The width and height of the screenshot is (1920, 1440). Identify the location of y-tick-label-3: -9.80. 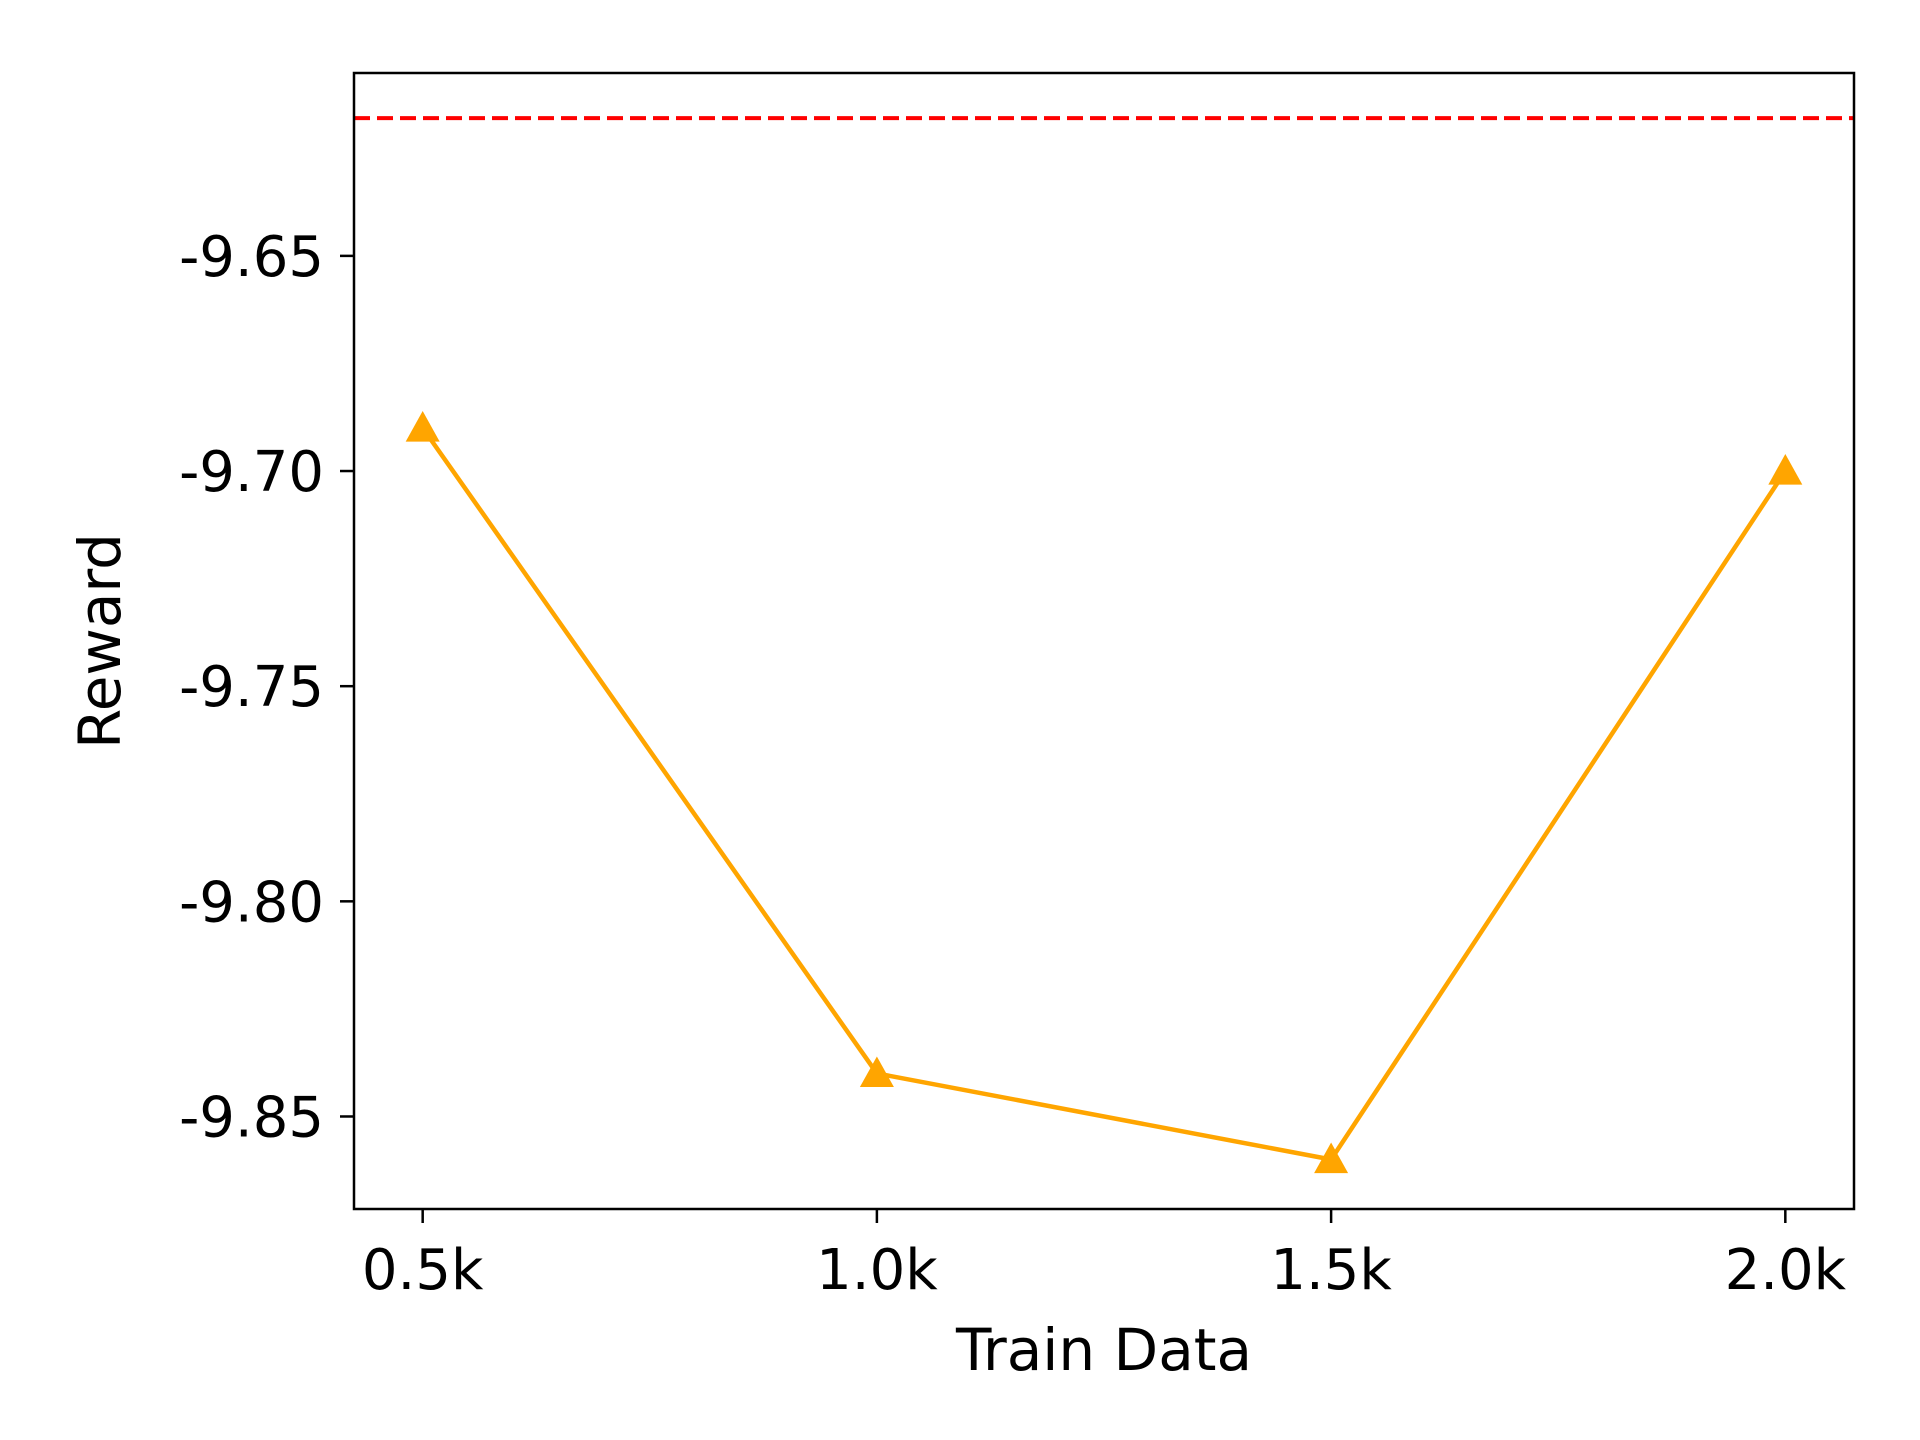
(251, 902).